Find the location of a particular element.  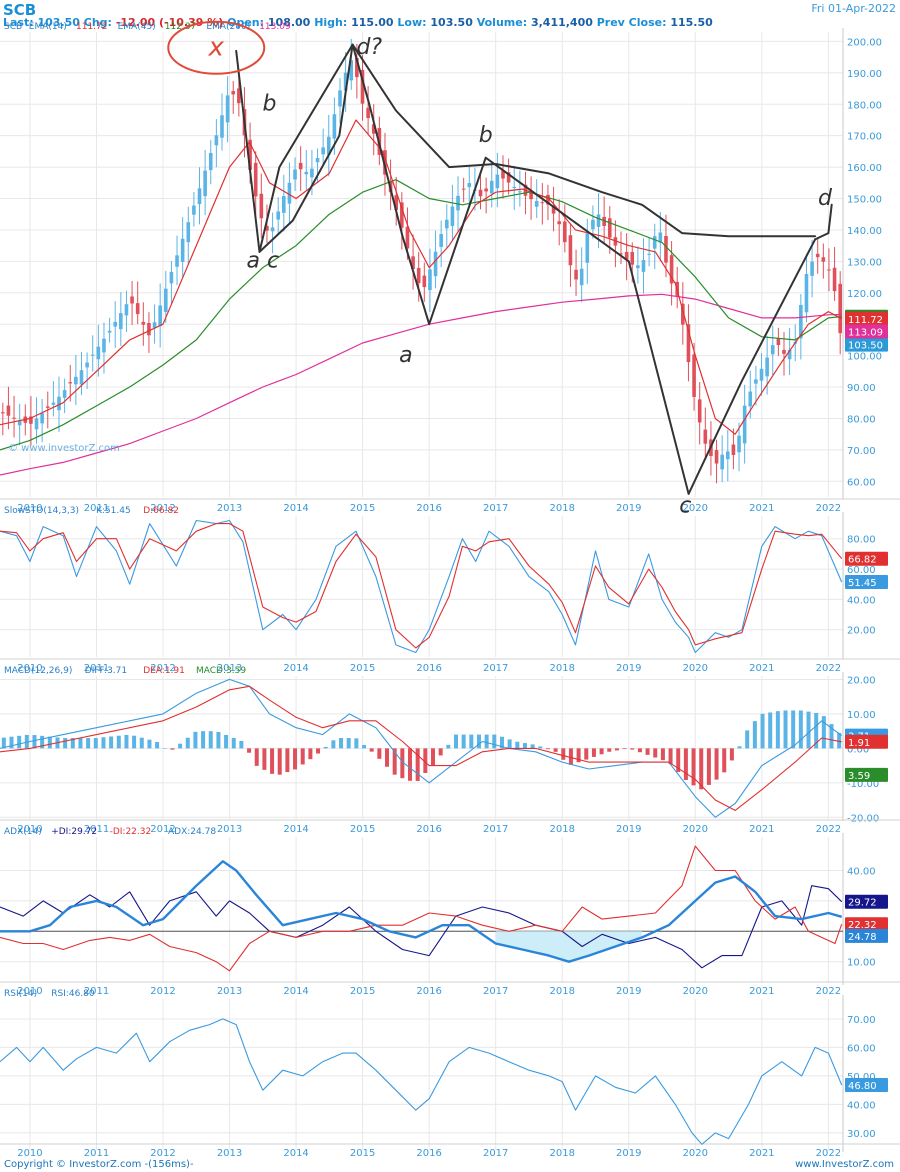

annotation-label: c is located at coordinates (685, 506).